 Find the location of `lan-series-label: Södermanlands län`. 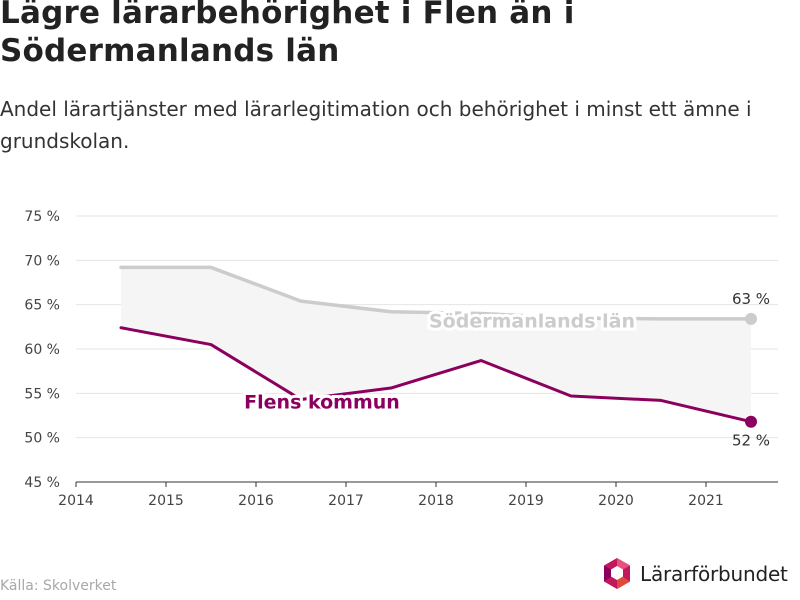

lan-series-label: Södermanlands län is located at coordinates (532, 322).